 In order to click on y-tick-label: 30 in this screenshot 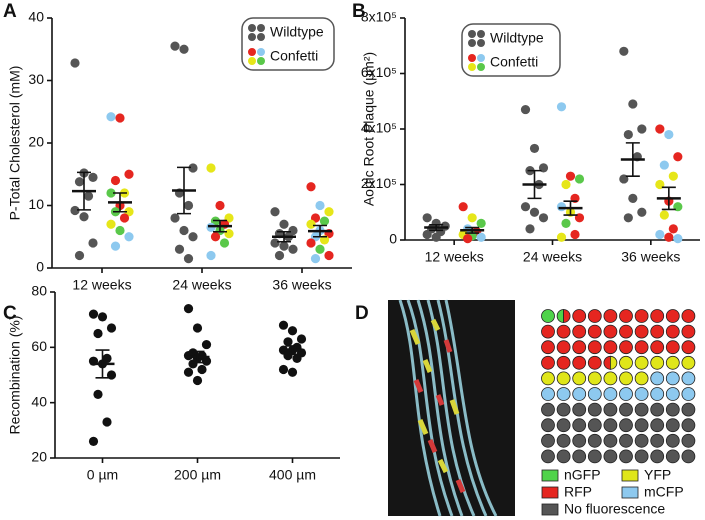, I will do `click(36, 79)`.